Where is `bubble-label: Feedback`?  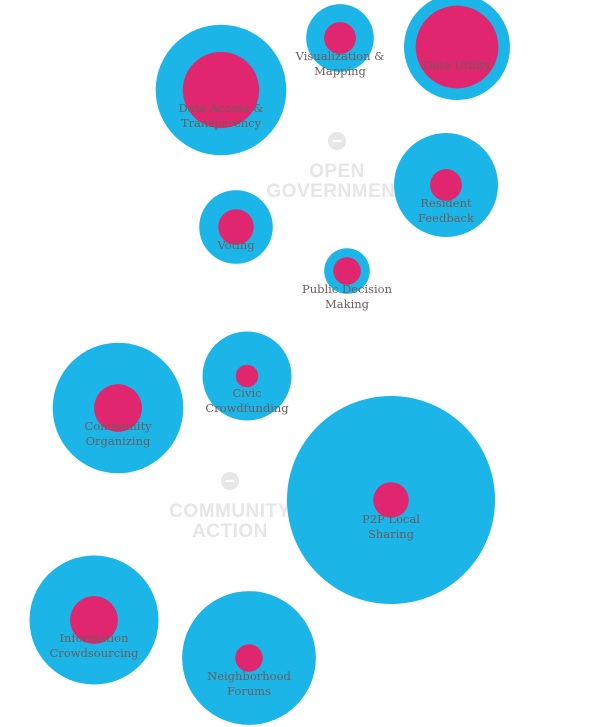
bubble-label: Feedback is located at coordinates (446, 218).